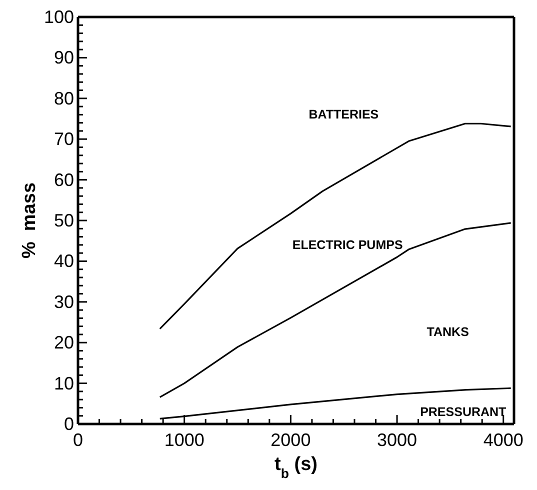 Image resolution: width=537 pixels, height=490 pixels. I want to click on y-tick-label: 70, so click(64, 139).